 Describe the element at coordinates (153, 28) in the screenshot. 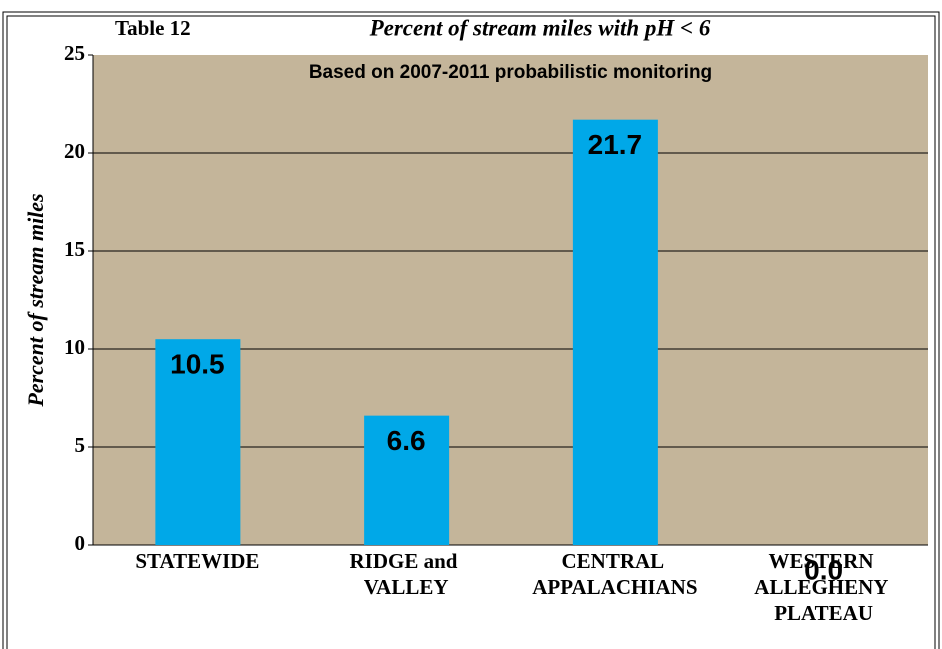

I see `table-label: Table 12` at that location.